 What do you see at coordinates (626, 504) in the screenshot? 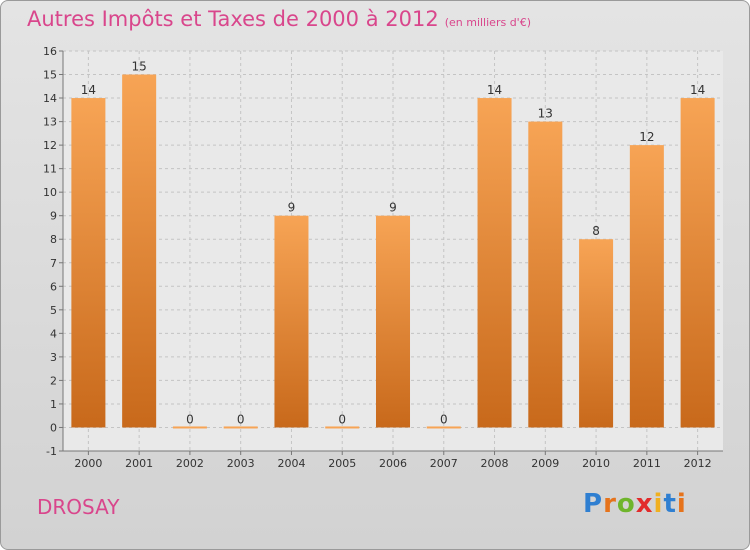
I see `logo-letter: o` at bounding box center [626, 504].